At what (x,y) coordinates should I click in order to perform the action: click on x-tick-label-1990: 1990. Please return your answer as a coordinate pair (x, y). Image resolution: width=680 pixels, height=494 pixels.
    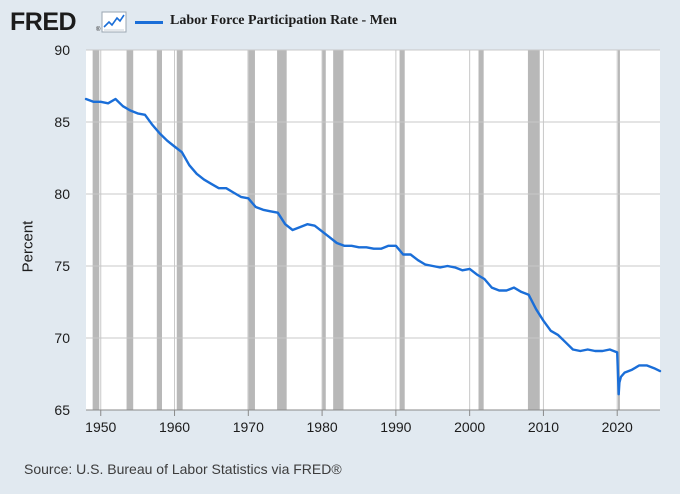
    Looking at the image, I should click on (395, 427).